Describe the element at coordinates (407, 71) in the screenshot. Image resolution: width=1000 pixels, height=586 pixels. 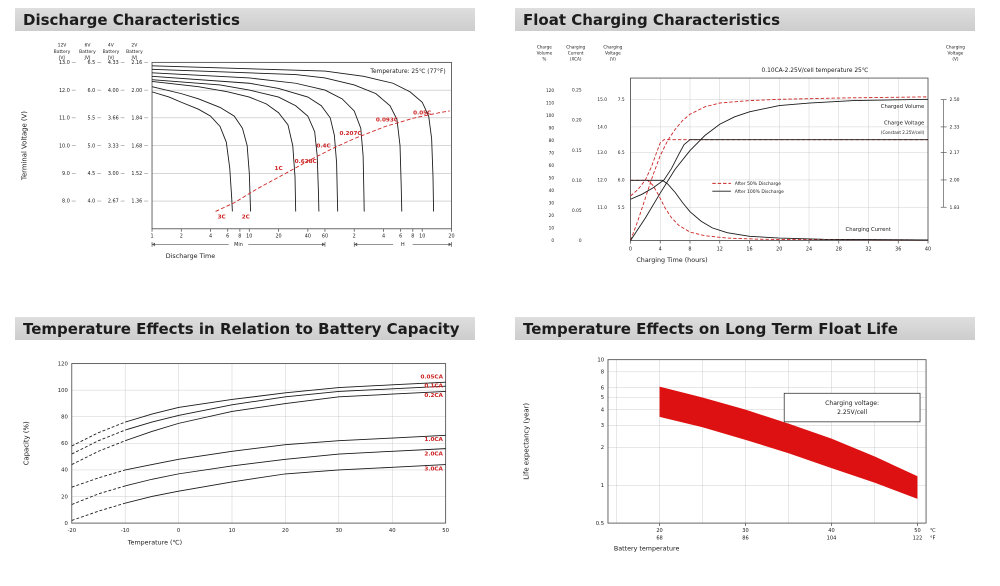
I see `temperature-note: Temperature: 25℃ (77°F)` at that location.